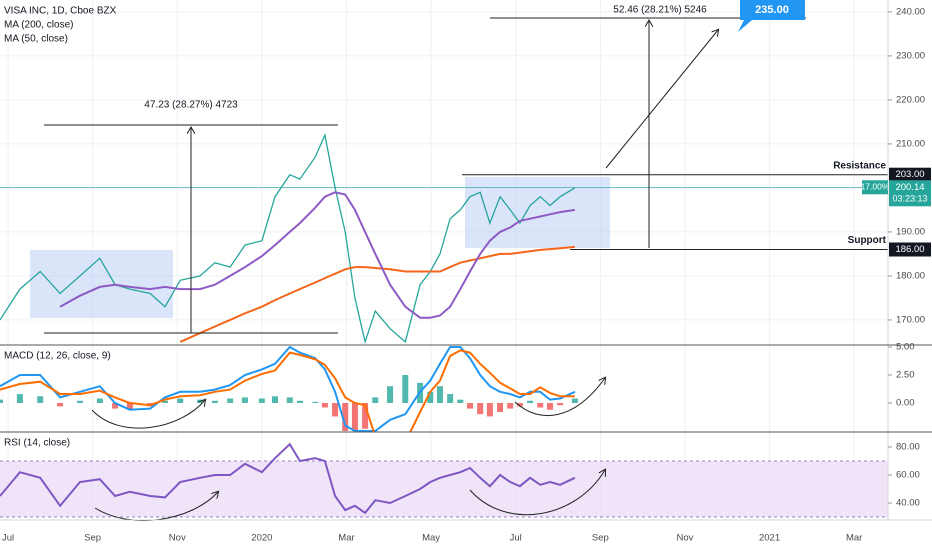 The height and width of the screenshot is (550, 932). I want to click on y-tick-label: 230.00, so click(910, 55).